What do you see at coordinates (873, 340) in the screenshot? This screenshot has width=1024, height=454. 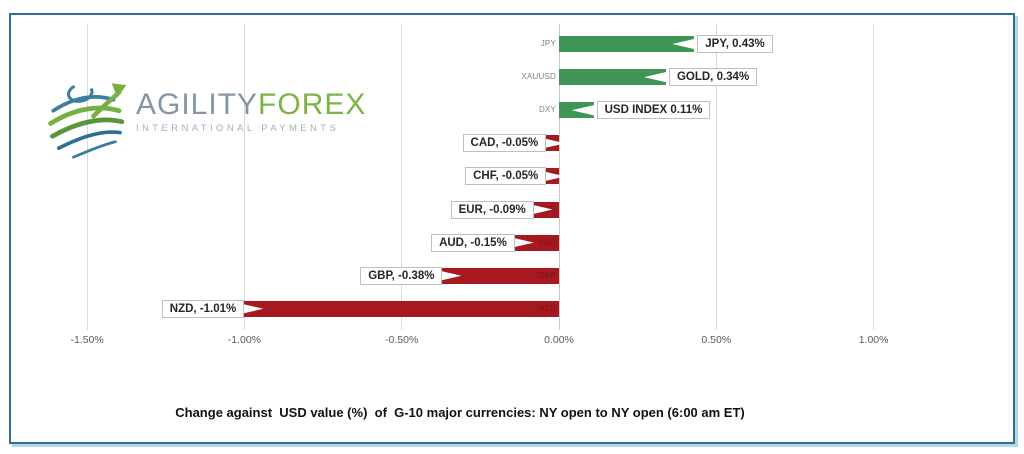 I see `x-tick-1.00%: 1.00%` at bounding box center [873, 340].